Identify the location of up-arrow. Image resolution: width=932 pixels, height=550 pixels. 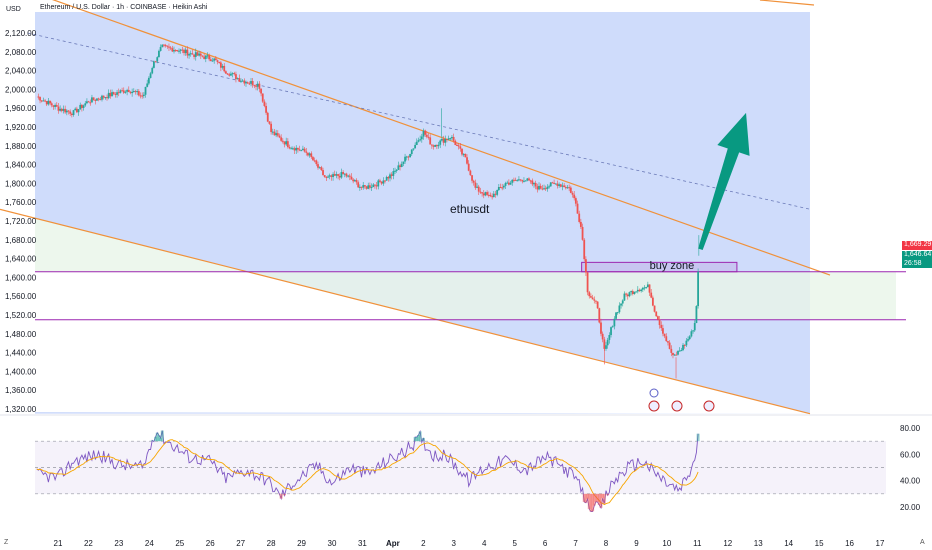
(724, 181).